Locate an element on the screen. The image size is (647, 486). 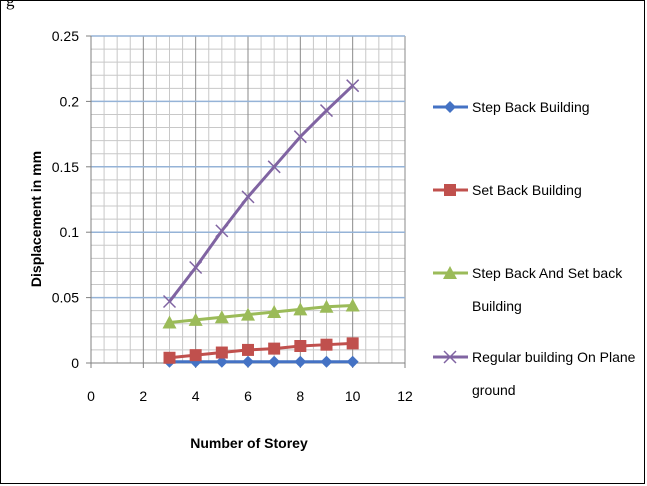
series-line is located at coordinates (261, 313).